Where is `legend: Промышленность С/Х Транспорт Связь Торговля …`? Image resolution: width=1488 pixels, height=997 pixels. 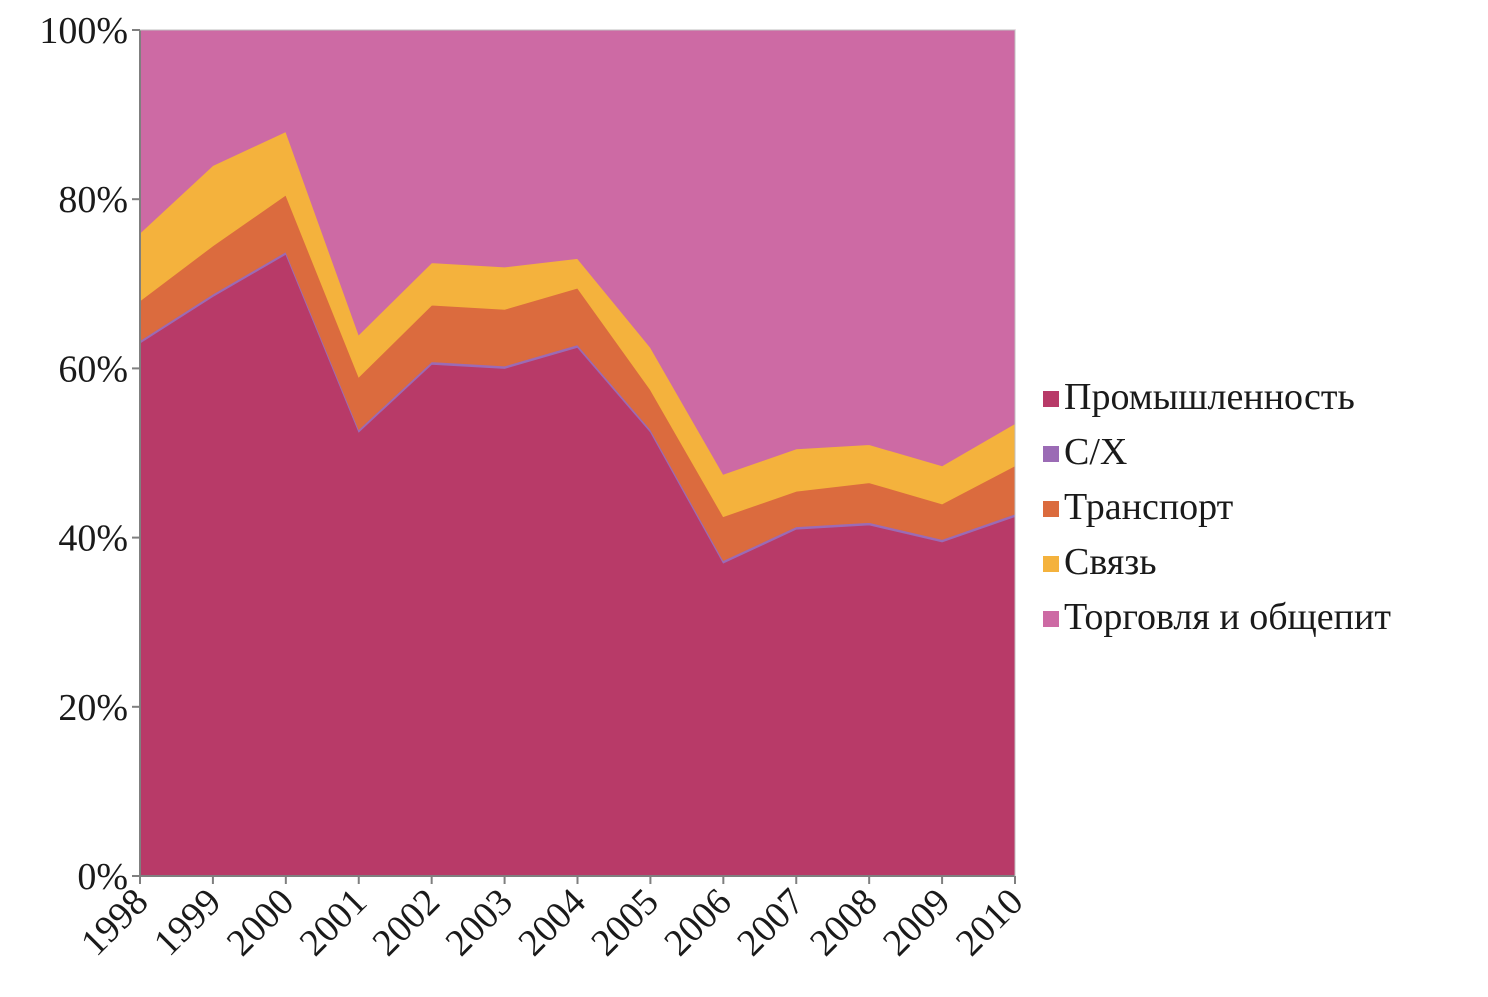
legend: Промышленность С/Х Транспорт Связь Торговля … is located at coordinates (1217, 507).